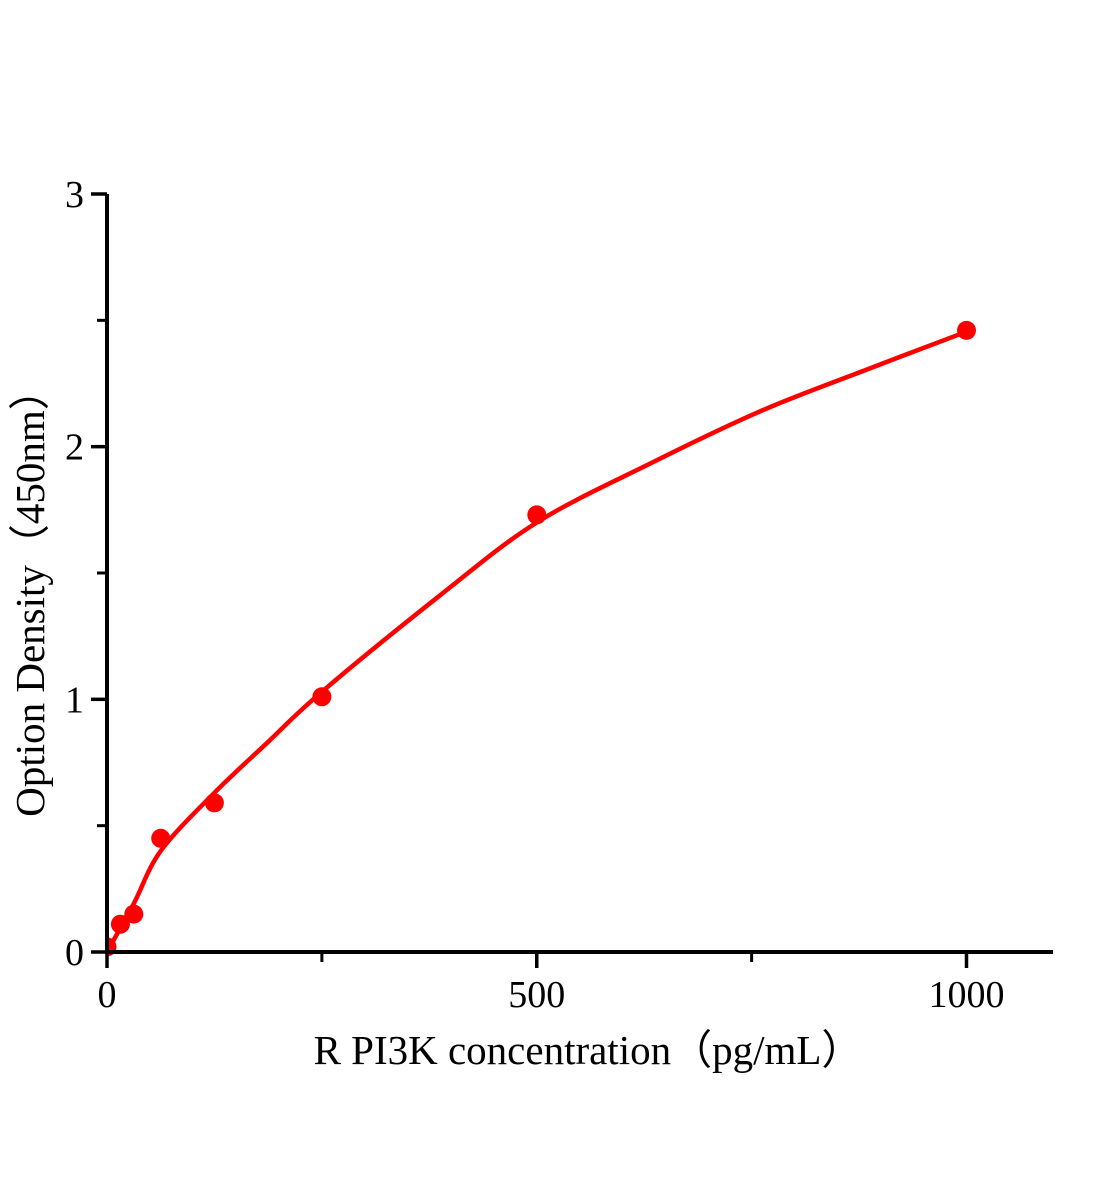 Image resolution: width=1104 pixels, height=1200 pixels. I want to click on y-tick-label: 2, so click(74, 448).